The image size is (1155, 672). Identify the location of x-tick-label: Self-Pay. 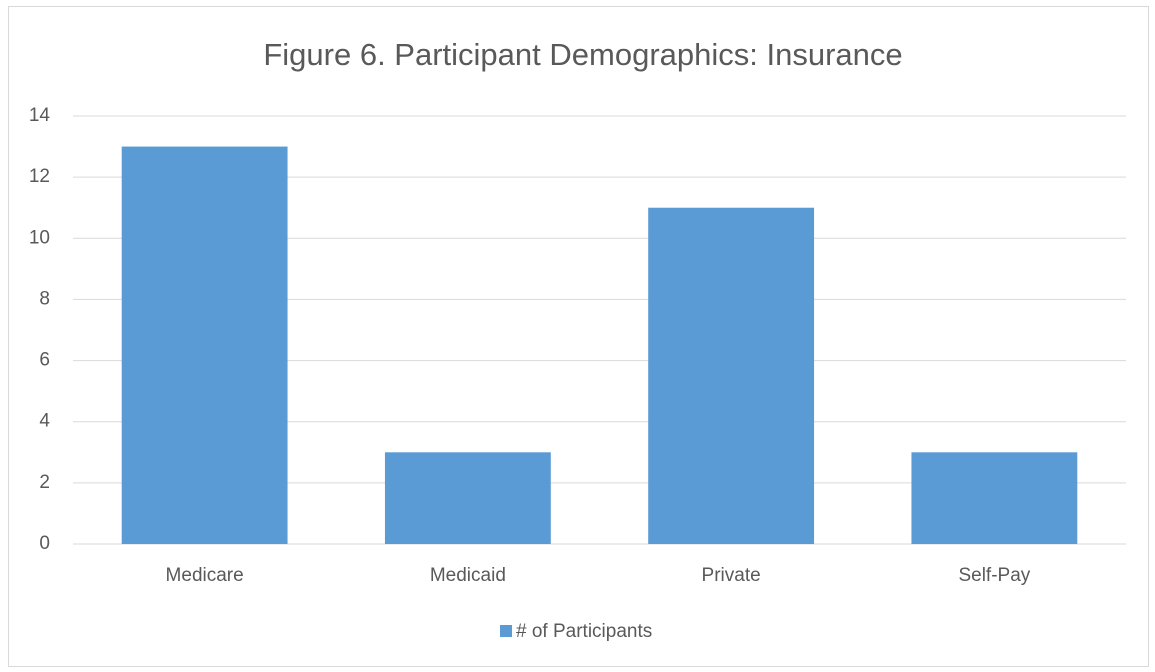
(994, 575).